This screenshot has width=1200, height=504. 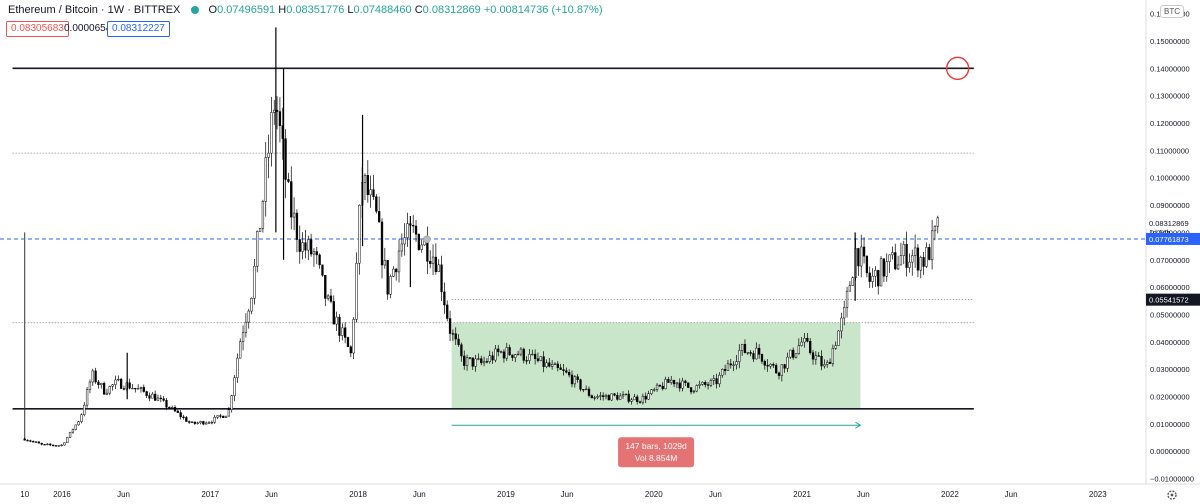 I want to click on close-label: C, so click(x=418, y=10).